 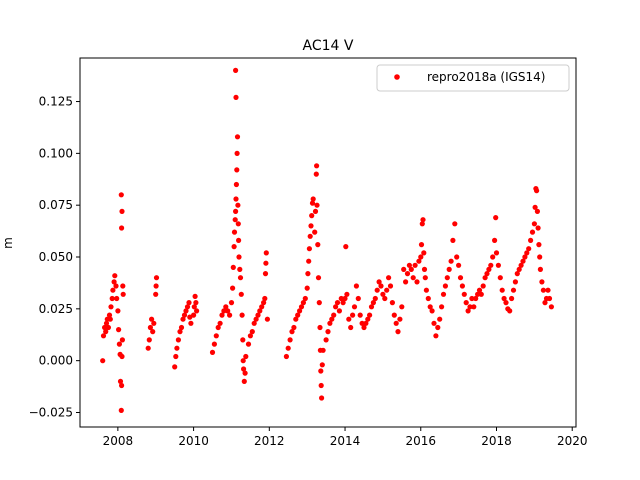 What do you see at coordinates (54, 257) in the screenshot?
I see `y-axis: −0.025 0.000 0.025 0.050 0.075 0.100 0.125` at bounding box center [54, 257].